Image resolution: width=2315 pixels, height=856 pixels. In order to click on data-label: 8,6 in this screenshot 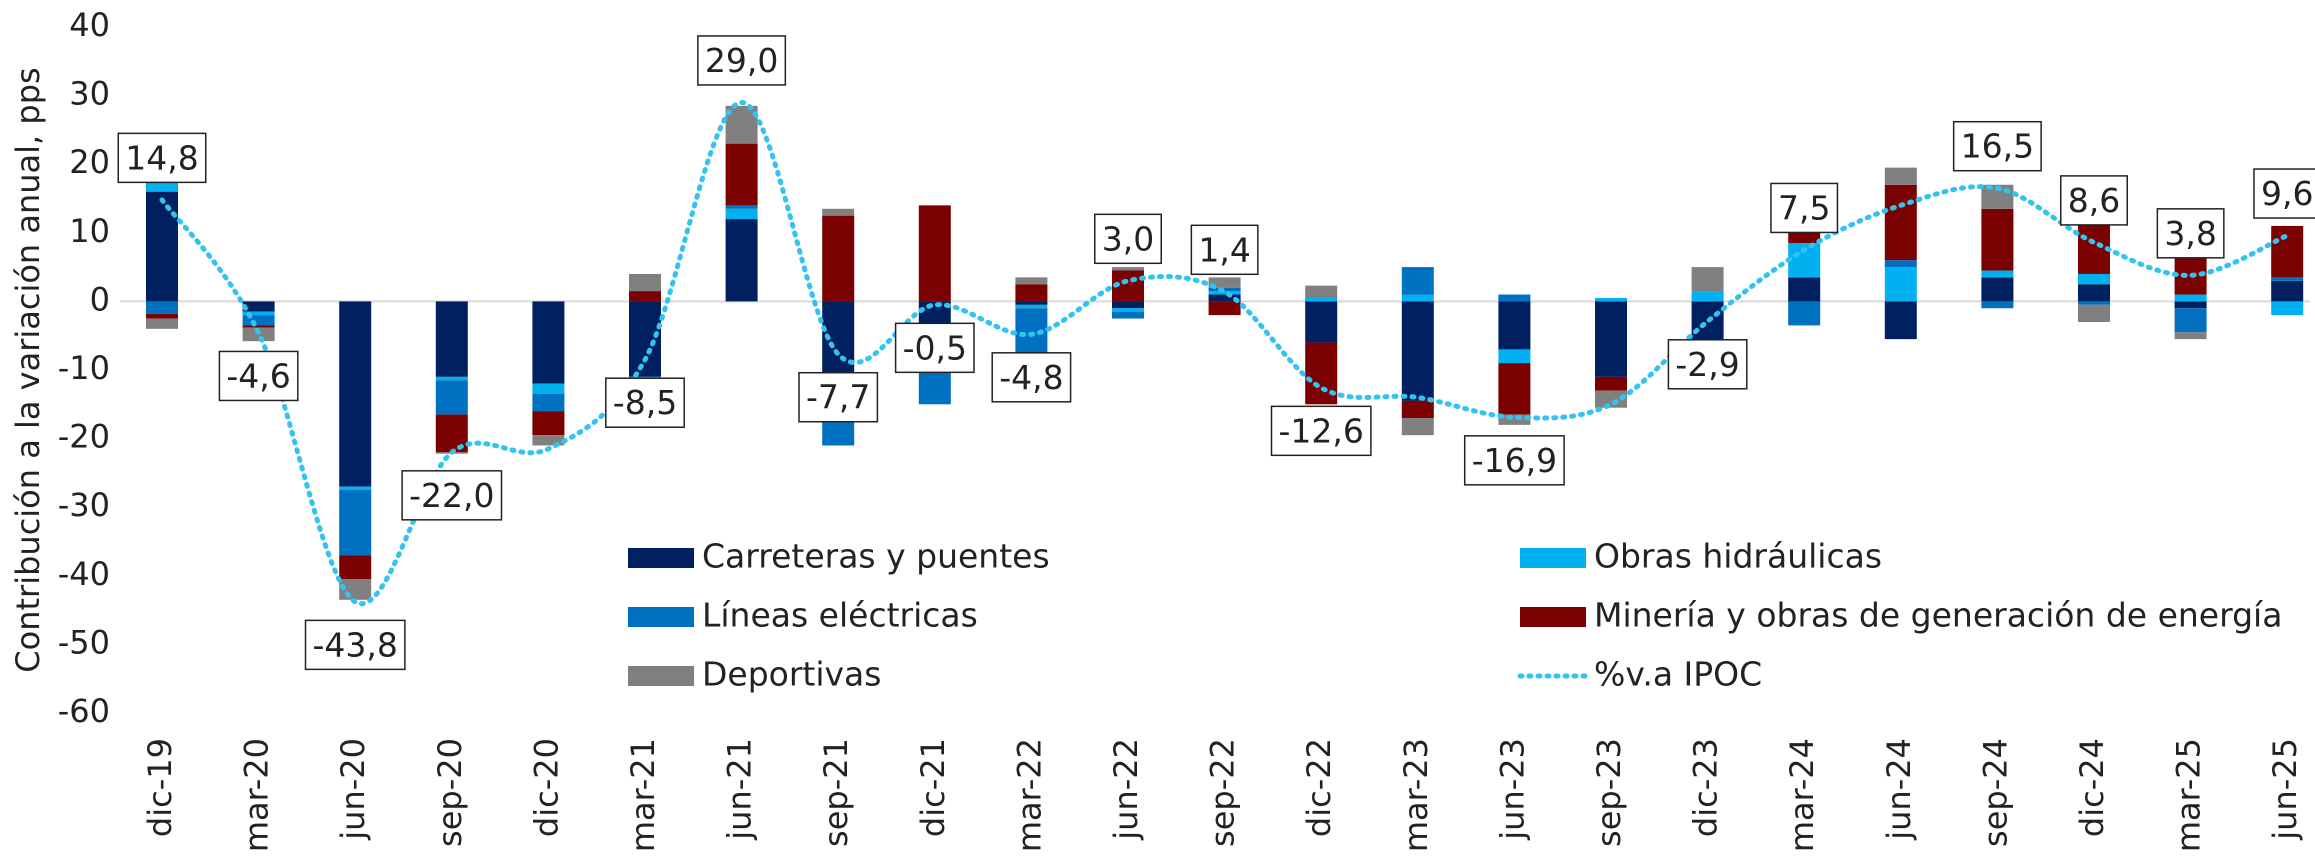, I will do `click(2094, 200)`.